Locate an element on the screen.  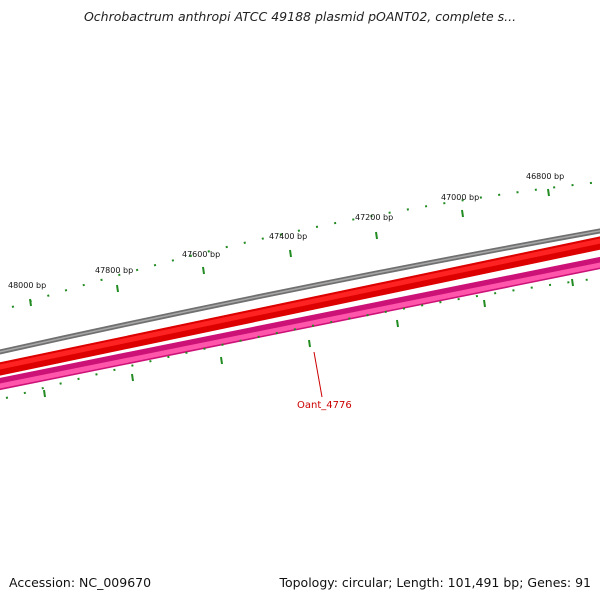
accession-text: Accession: NC_009670 is located at coordinates (80, 582).